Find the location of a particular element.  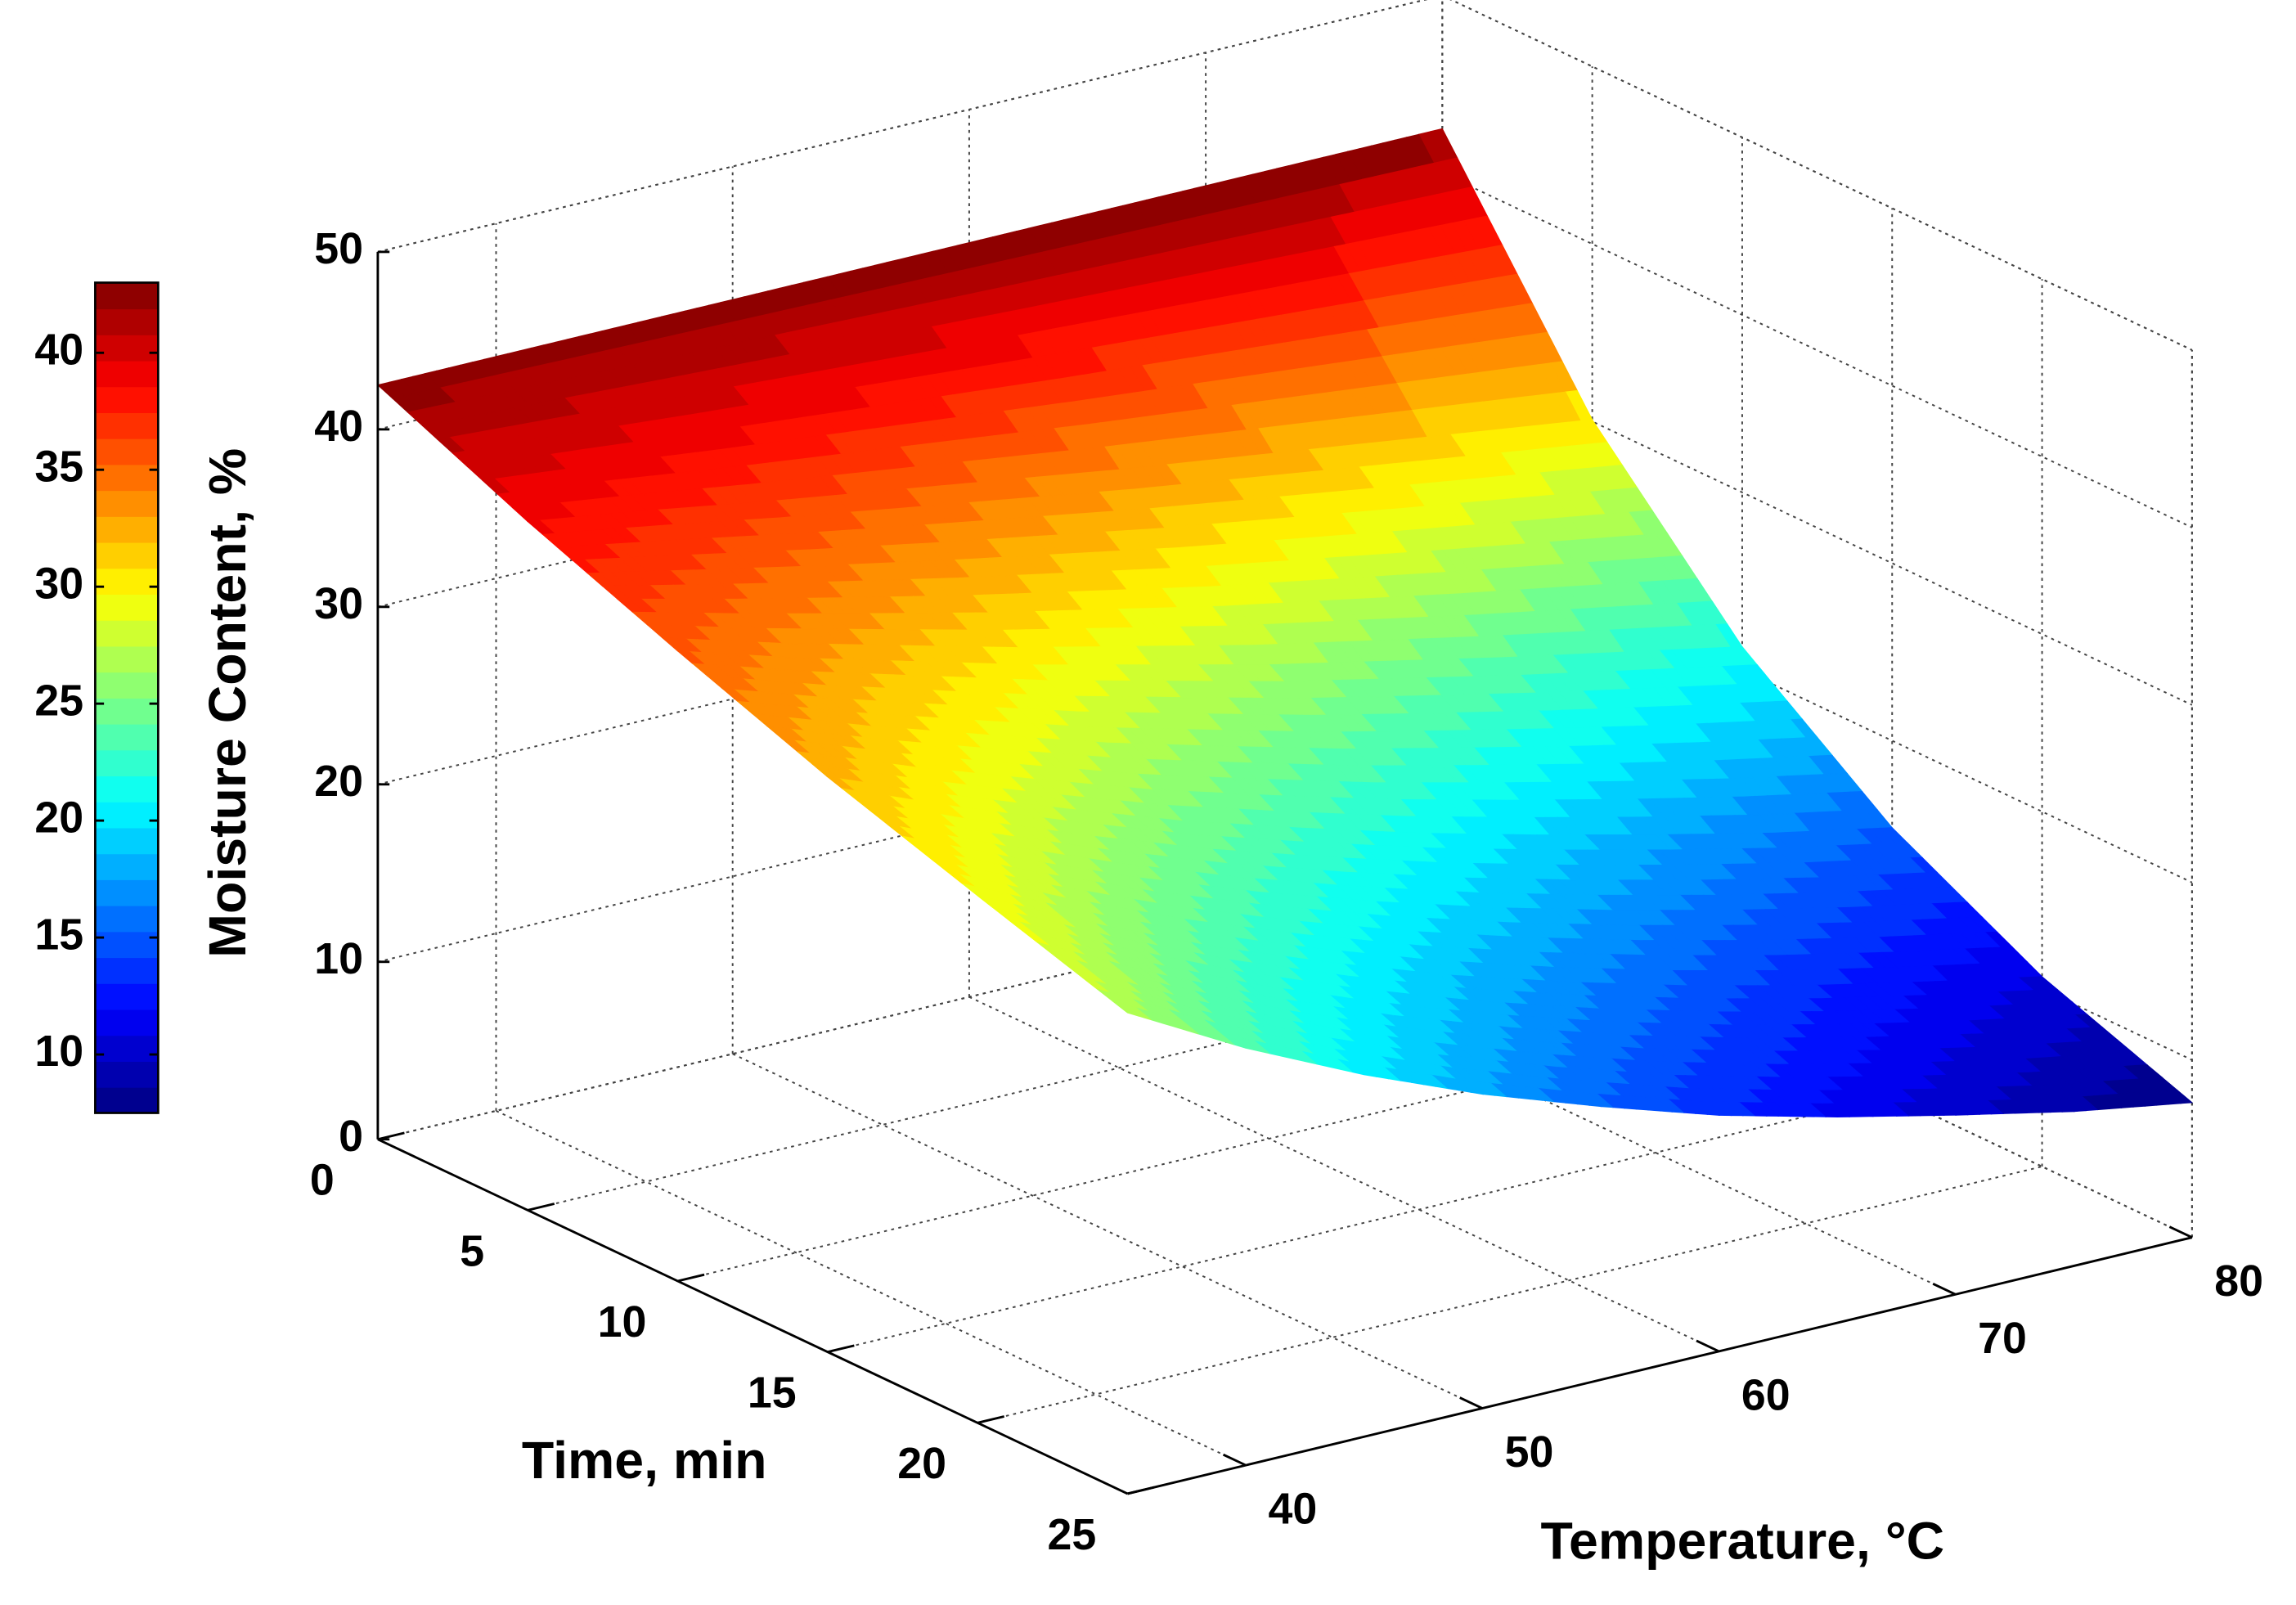

colorbar-tick-label: 25 is located at coordinates (59, 700).